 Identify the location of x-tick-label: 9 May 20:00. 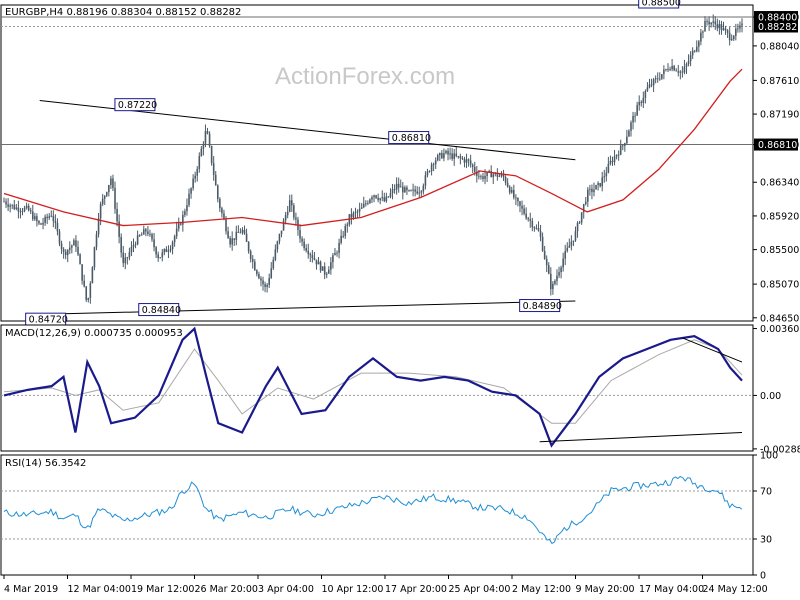
(605, 589).